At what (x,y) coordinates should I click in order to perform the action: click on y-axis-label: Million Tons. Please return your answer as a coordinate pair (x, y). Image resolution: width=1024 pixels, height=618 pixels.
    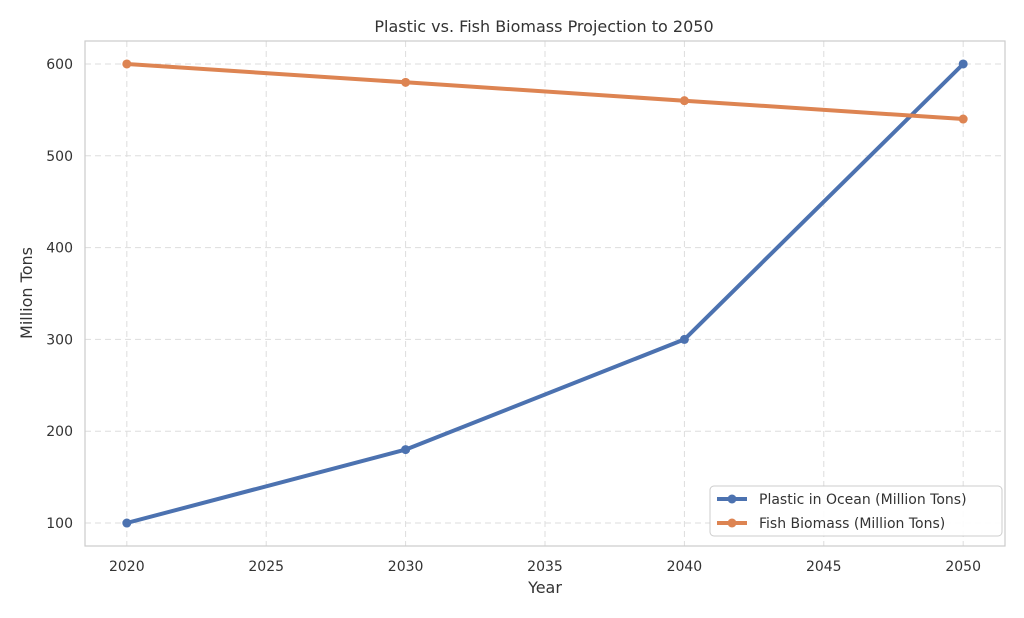
    Looking at the image, I should click on (26, 293).